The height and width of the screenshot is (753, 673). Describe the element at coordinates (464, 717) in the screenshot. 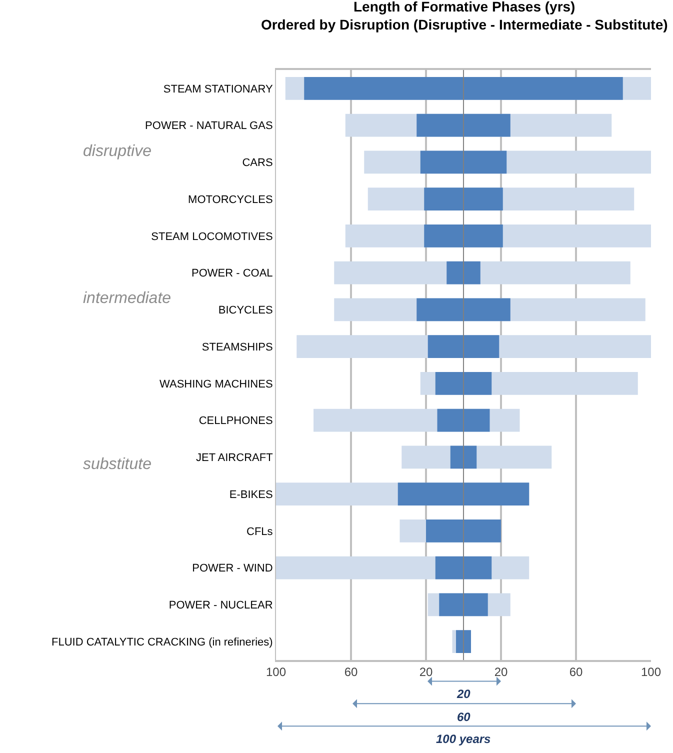

I see `text: 60` at that location.